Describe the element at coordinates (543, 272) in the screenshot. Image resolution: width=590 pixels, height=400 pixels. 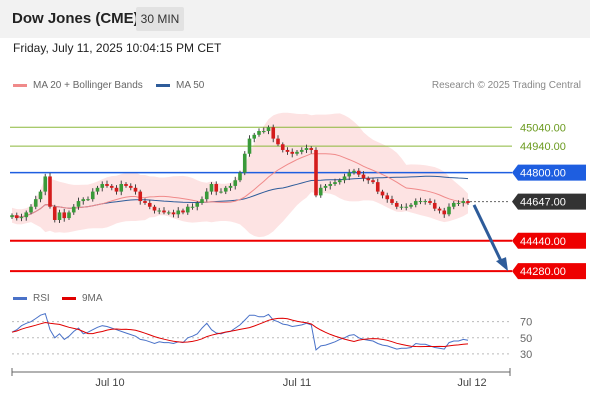
I see `level-label-5: 44280.00` at that location.